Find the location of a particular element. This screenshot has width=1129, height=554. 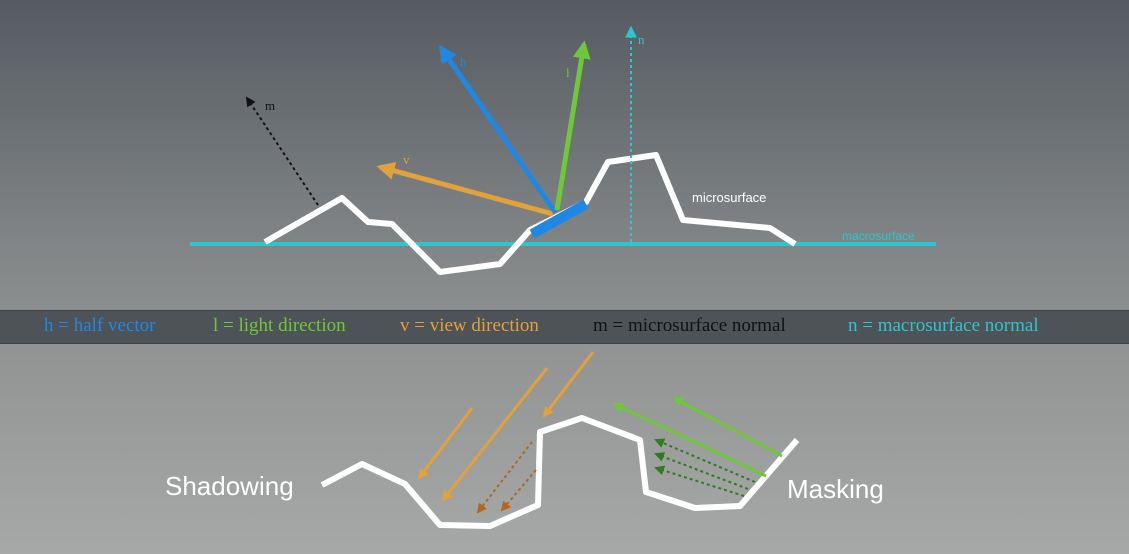

v-label: v is located at coordinates (406, 159).